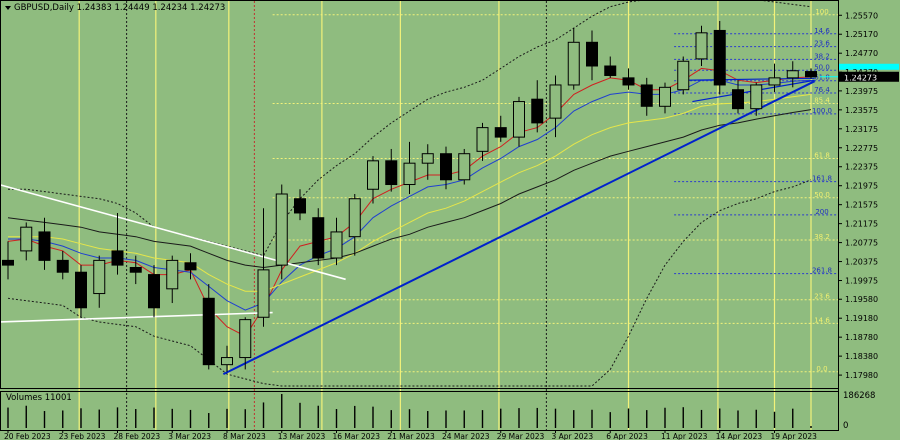 Image resolution: width=900 pixels, height=440 pixels. Describe the element at coordinates (861, 129) in the screenshot. I see `price-tick-label-6: 1.23175` at that location.